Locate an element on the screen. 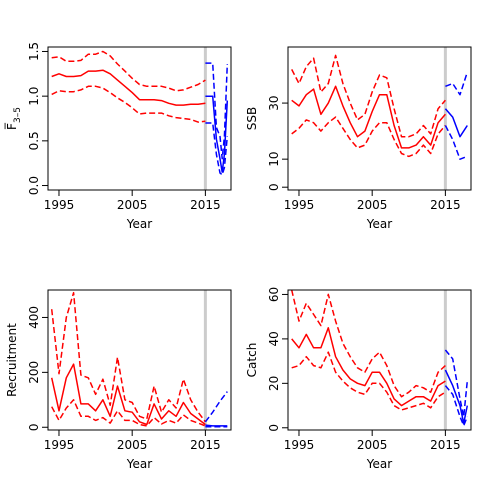  y-axis-label-subscript: 3–5 is located at coordinates (18, 115).